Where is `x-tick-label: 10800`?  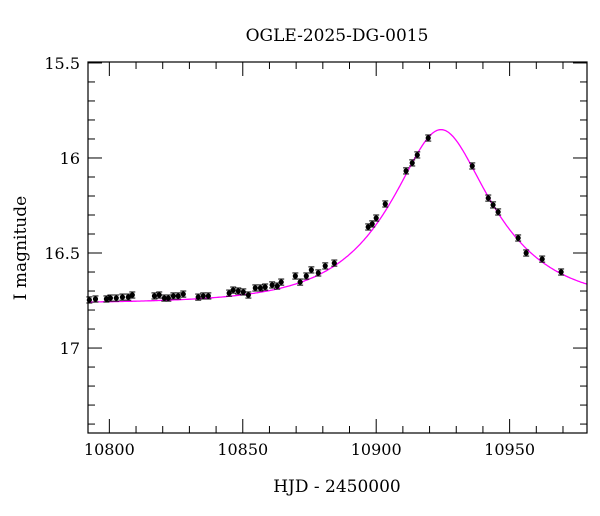 x-tick-label: 10800 is located at coordinates (109, 449).